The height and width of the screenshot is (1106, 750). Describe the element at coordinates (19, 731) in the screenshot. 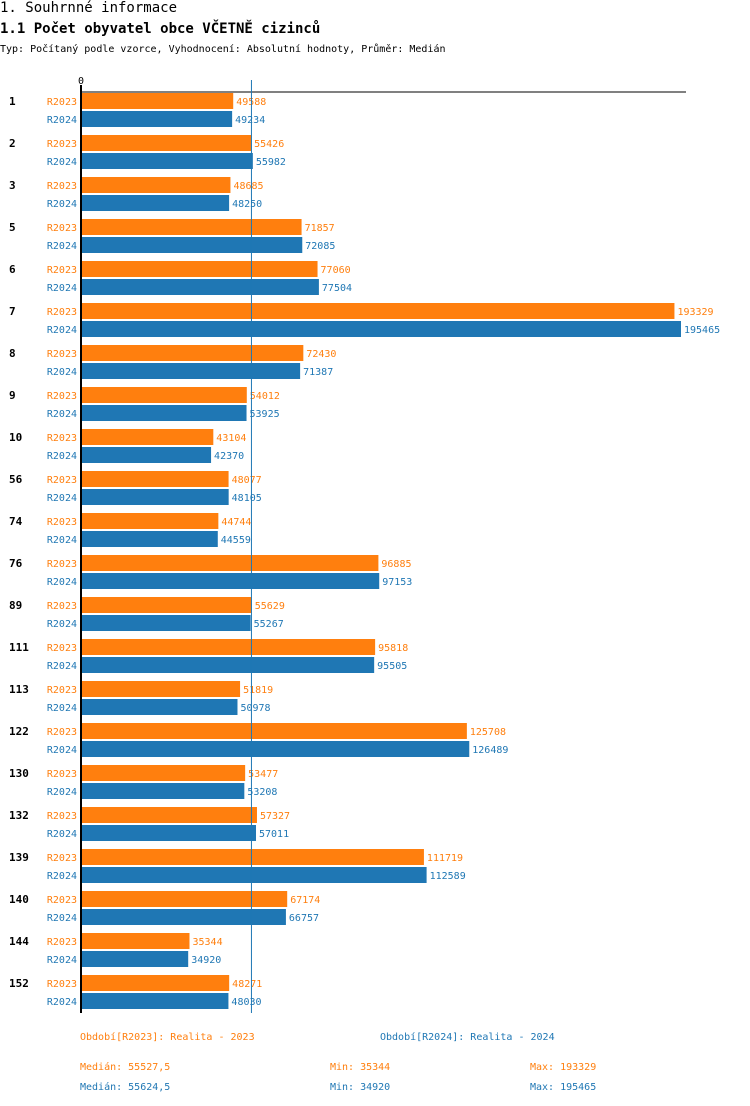

I see `category-label: 122` at that location.